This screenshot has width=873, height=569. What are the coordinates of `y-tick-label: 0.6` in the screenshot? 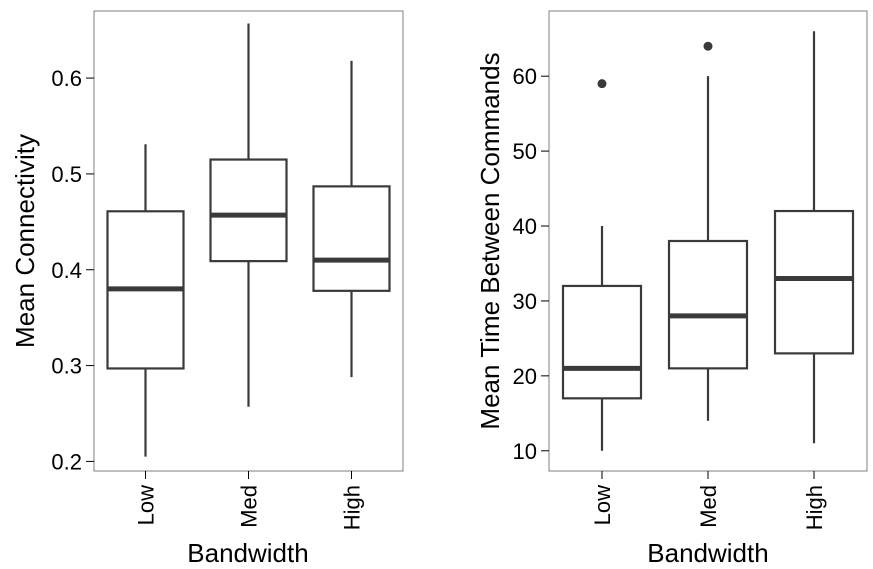 It's located at (66, 78).